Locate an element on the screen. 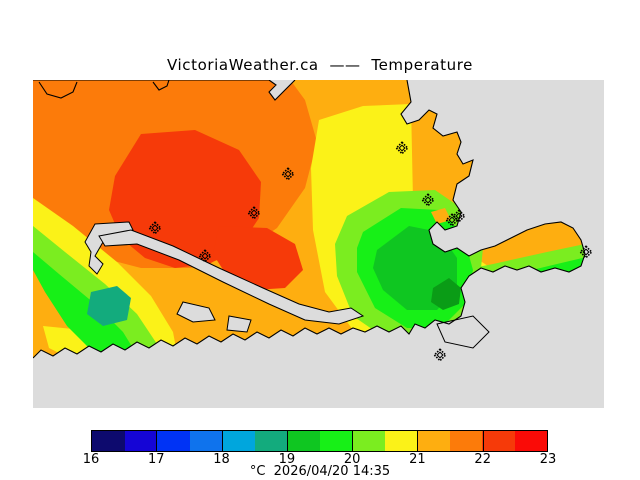 The width and height of the screenshot is (640, 480). colorbar-tick-label: 22 is located at coordinates (482, 459).